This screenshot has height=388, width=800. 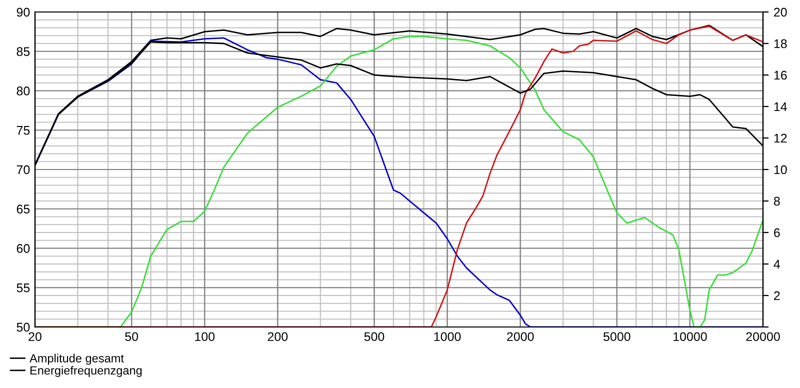 What do you see at coordinates (77, 359) in the screenshot?
I see `legend-label: Amplitude gesamt` at bounding box center [77, 359].